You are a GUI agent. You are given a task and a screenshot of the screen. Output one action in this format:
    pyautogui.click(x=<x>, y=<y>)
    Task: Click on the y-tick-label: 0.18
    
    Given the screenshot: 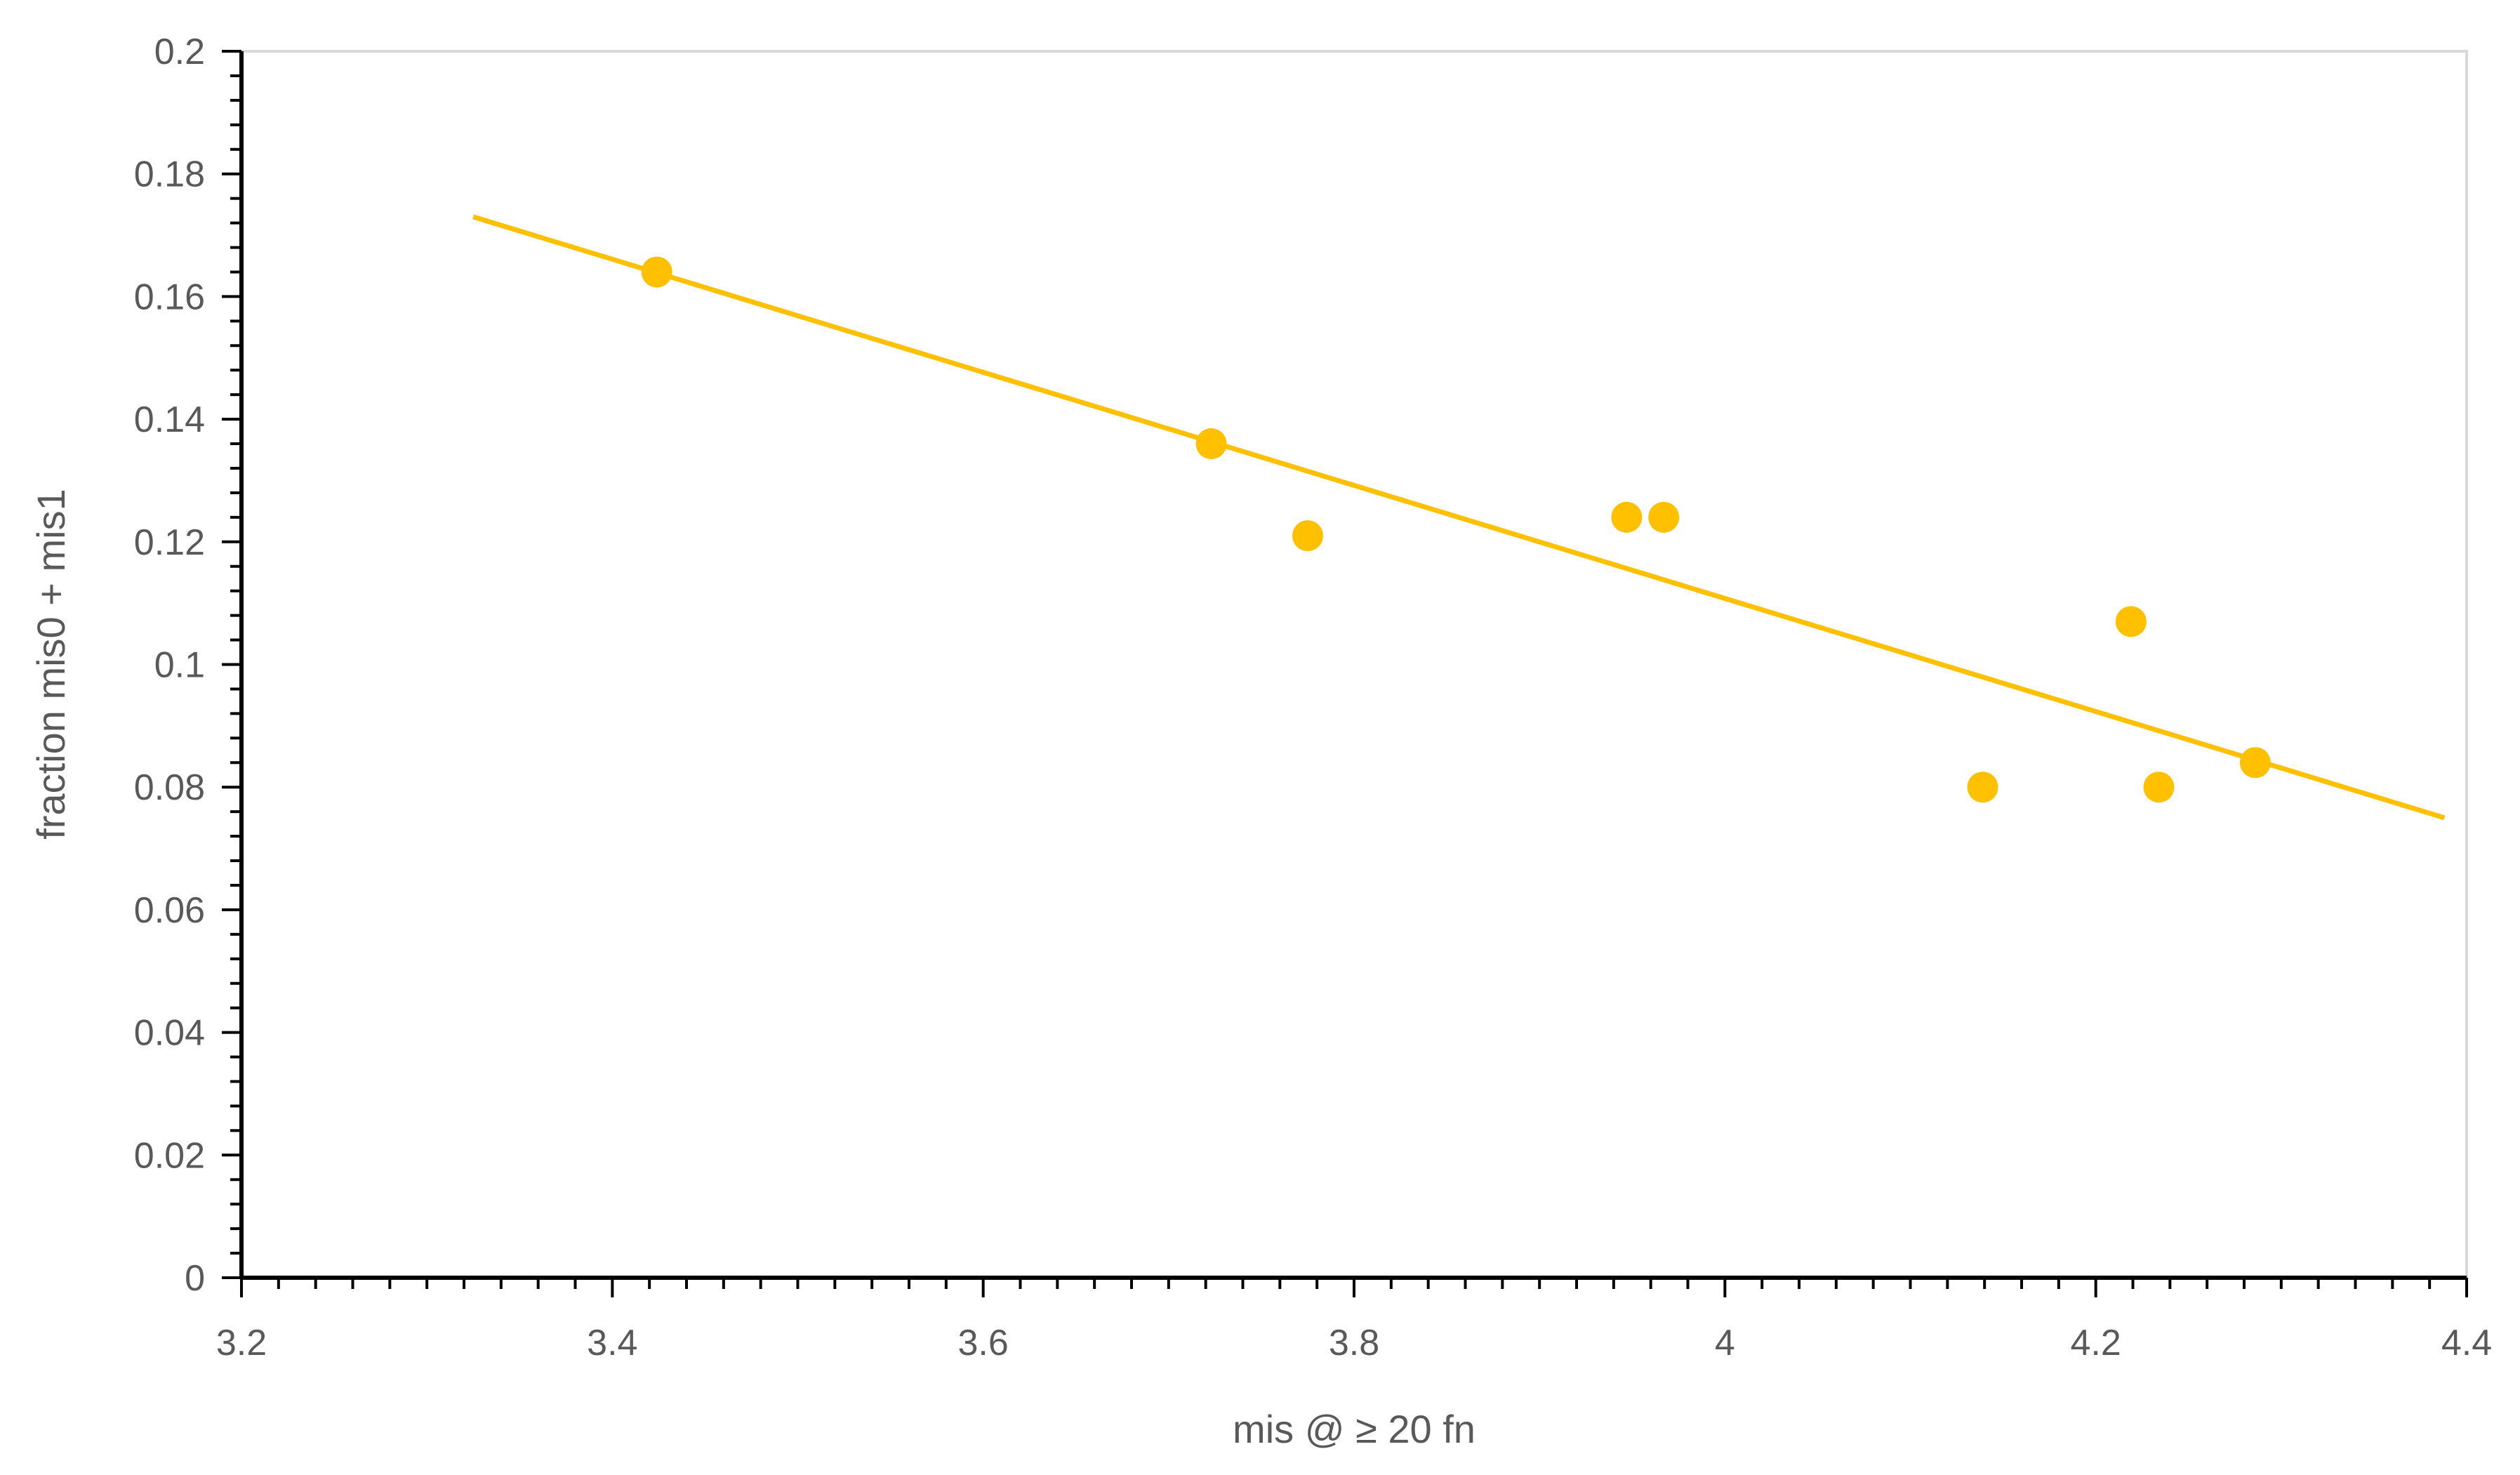 What is the action you would take?
    pyautogui.click(x=169, y=174)
    